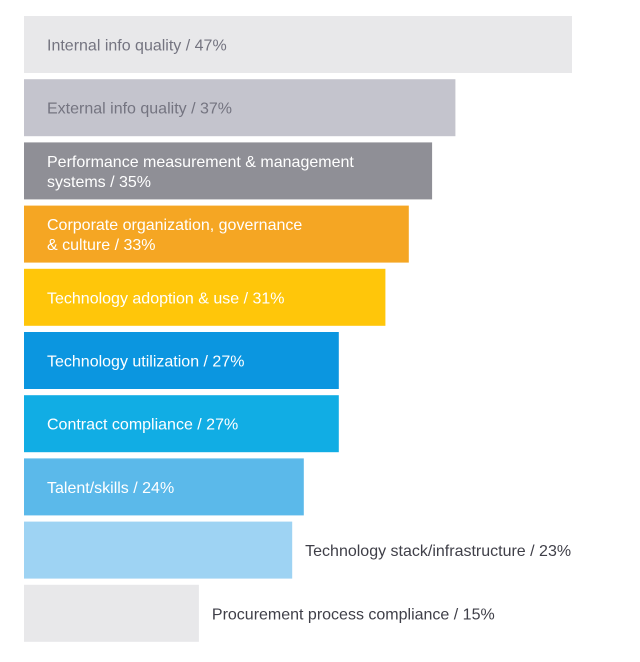  Describe the element at coordinates (145, 362) in the screenshot. I see `bar-label-5: Technology utilization / 27%` at that location.